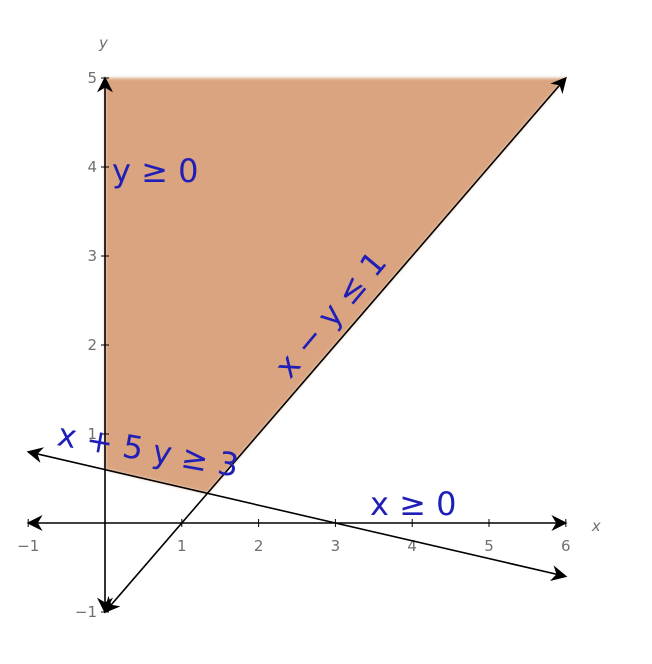 This screenshot has height=664, width=652. What do you see at coordinates (596, 526) in the screenshot?
I see `x-axis-label: x` at bounding box center [596, 526].